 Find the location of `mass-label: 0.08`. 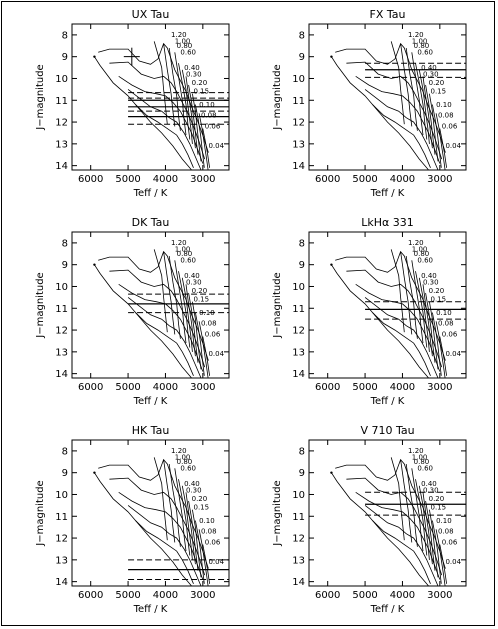

mass-label: 0.08 is located at coordinates (446, 324).